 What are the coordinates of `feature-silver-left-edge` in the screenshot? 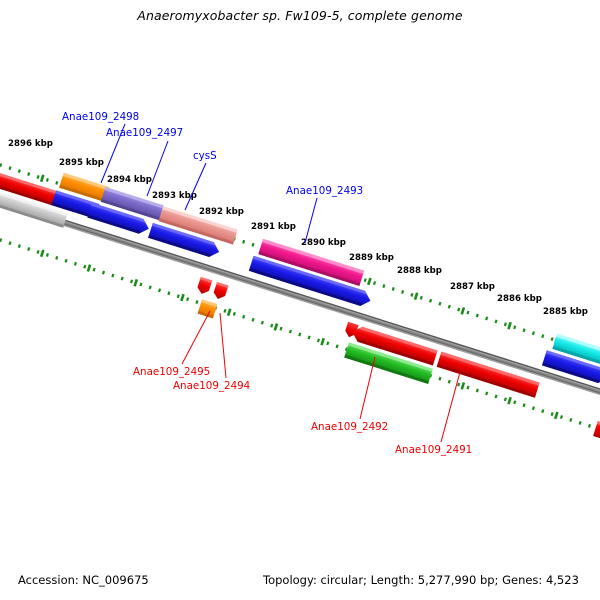 It's located at (34, 208).